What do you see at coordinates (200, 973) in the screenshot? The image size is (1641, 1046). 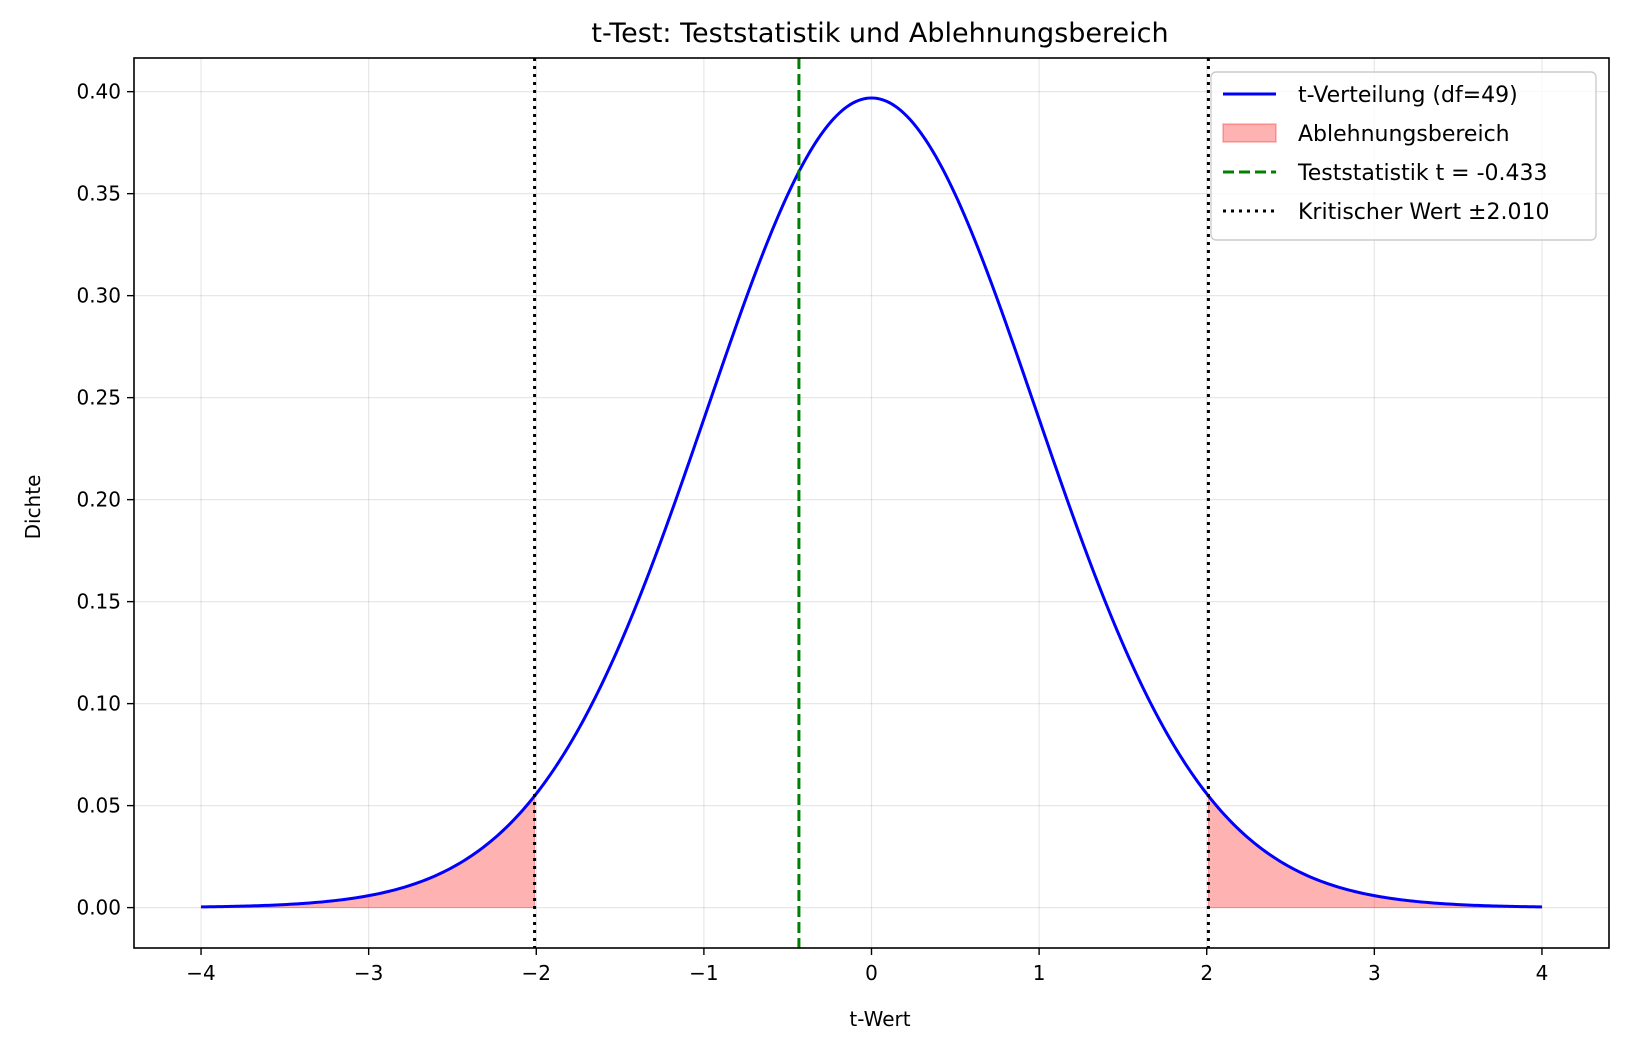 I see `x-tick-label: −4` at bounding box center [200, 973].